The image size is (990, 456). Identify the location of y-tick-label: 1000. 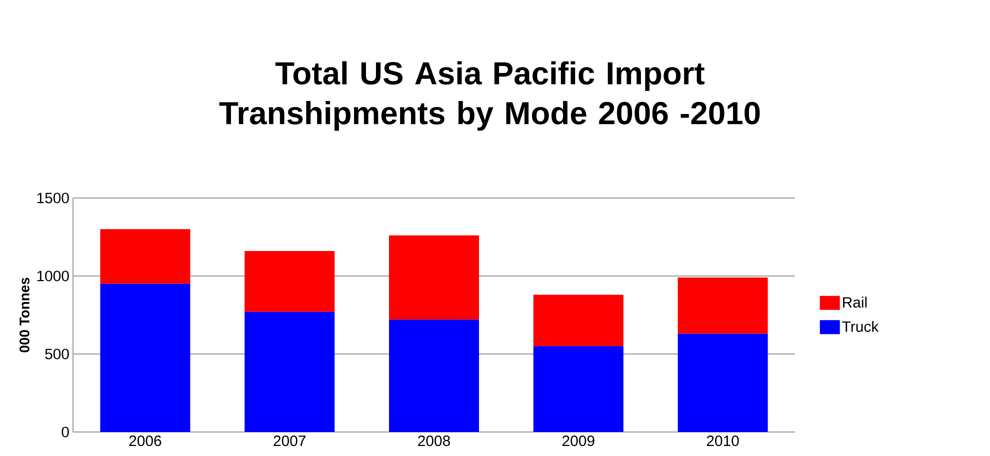
(53, 276).